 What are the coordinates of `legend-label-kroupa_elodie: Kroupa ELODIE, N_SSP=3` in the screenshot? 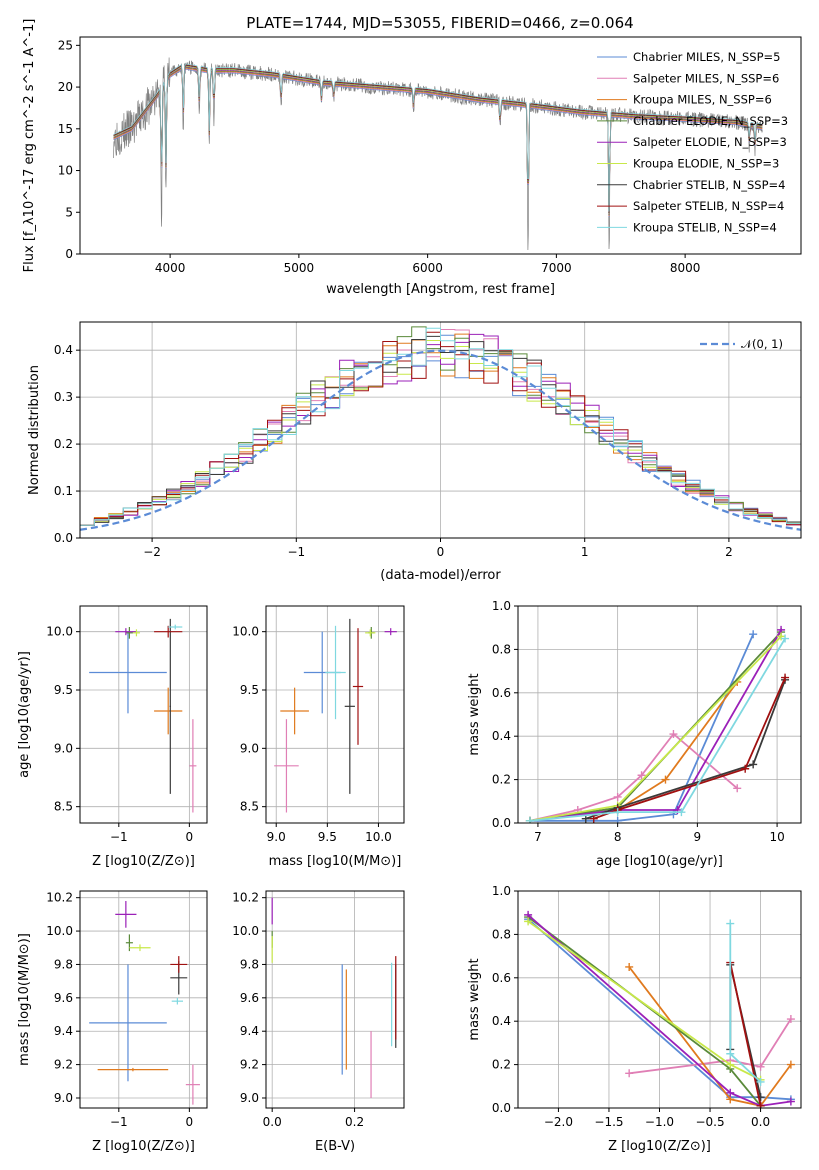 It's located at (706, 164).